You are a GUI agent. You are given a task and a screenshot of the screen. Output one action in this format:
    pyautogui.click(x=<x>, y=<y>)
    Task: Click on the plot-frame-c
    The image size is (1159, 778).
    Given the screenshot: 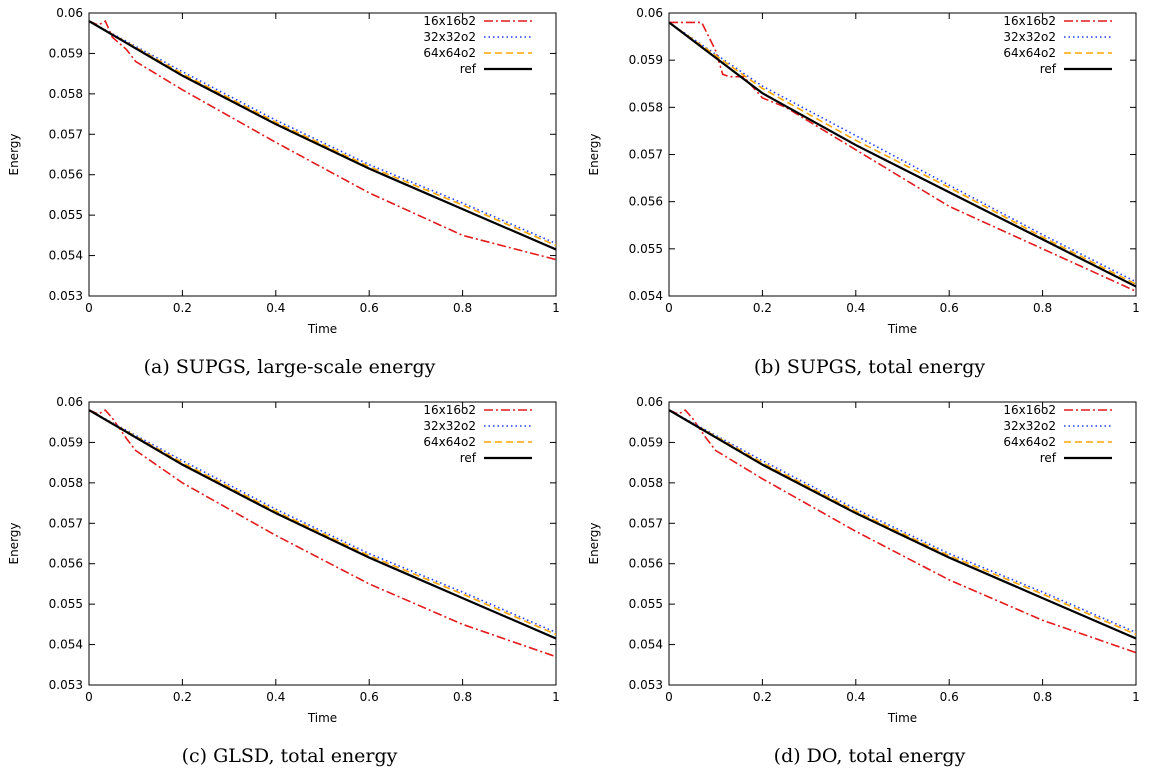 What is the action you would take?
    pyautogui.click(x=322, y=543)
    